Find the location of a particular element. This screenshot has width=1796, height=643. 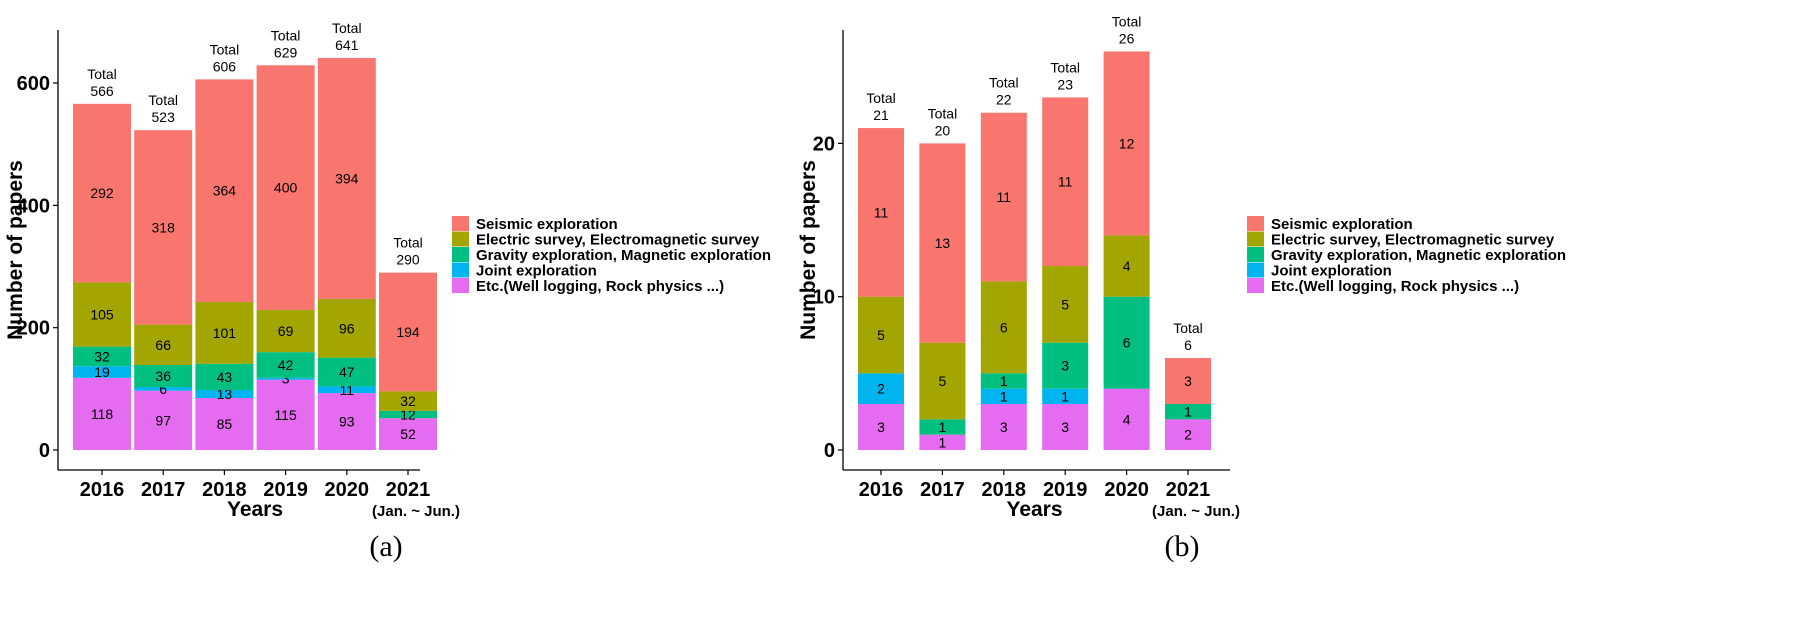

y-tick-label: 10 is located at coordinates (824, 298).